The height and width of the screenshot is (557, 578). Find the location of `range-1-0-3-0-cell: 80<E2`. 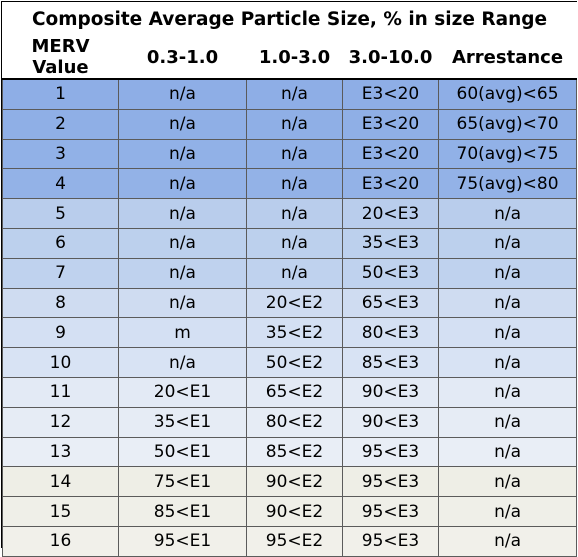

range-1-0-3-0-cell: 80<E2 is located at coordinates (294, 422).